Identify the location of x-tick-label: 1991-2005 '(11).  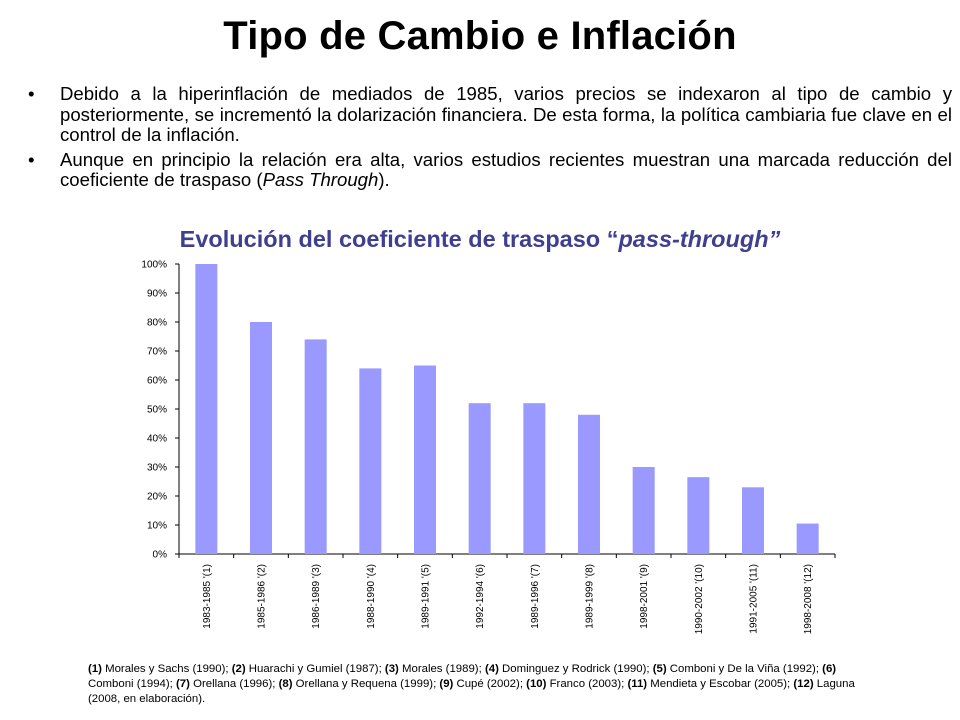
(754, 599).